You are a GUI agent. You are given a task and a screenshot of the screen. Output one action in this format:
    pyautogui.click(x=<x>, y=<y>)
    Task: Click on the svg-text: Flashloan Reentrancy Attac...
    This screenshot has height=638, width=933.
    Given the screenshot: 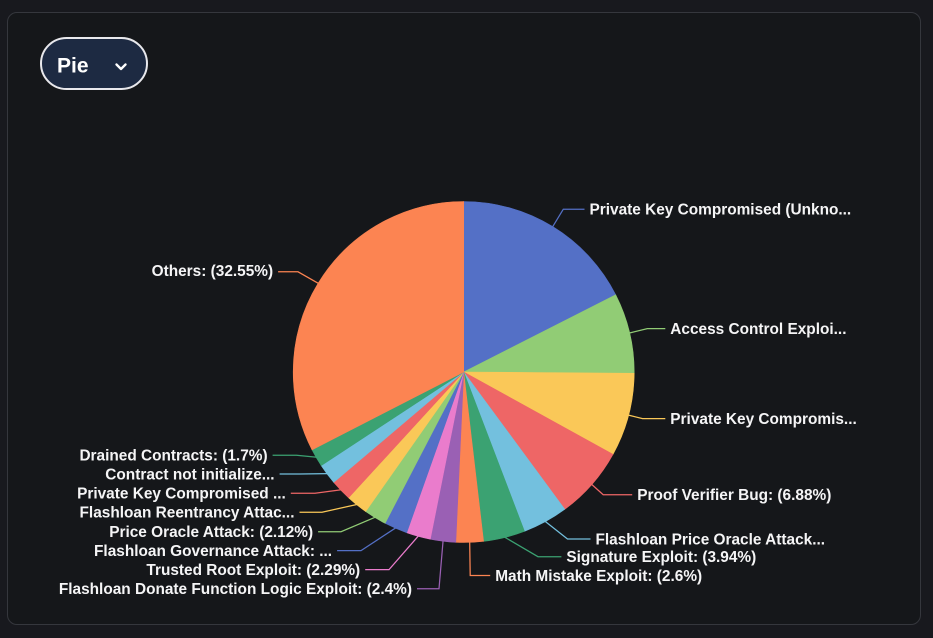 What is the action you would take?
    pyautogui.click(x=187, y=513)
    